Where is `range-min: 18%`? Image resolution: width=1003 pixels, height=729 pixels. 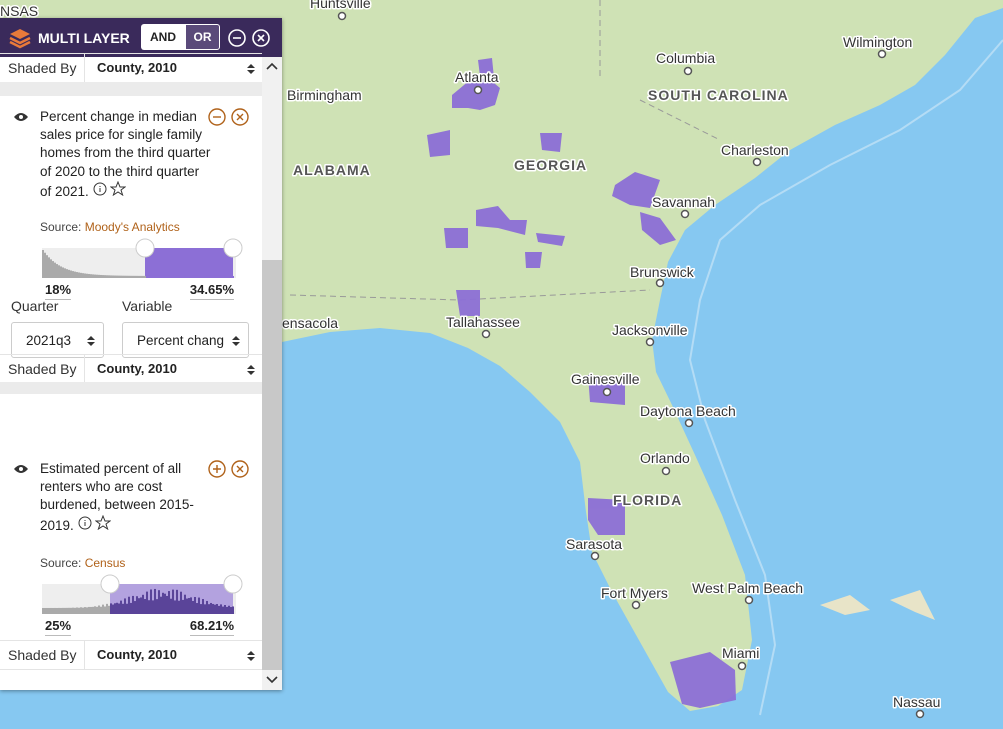 range-min: 18% is located at coordinates (58, 291).